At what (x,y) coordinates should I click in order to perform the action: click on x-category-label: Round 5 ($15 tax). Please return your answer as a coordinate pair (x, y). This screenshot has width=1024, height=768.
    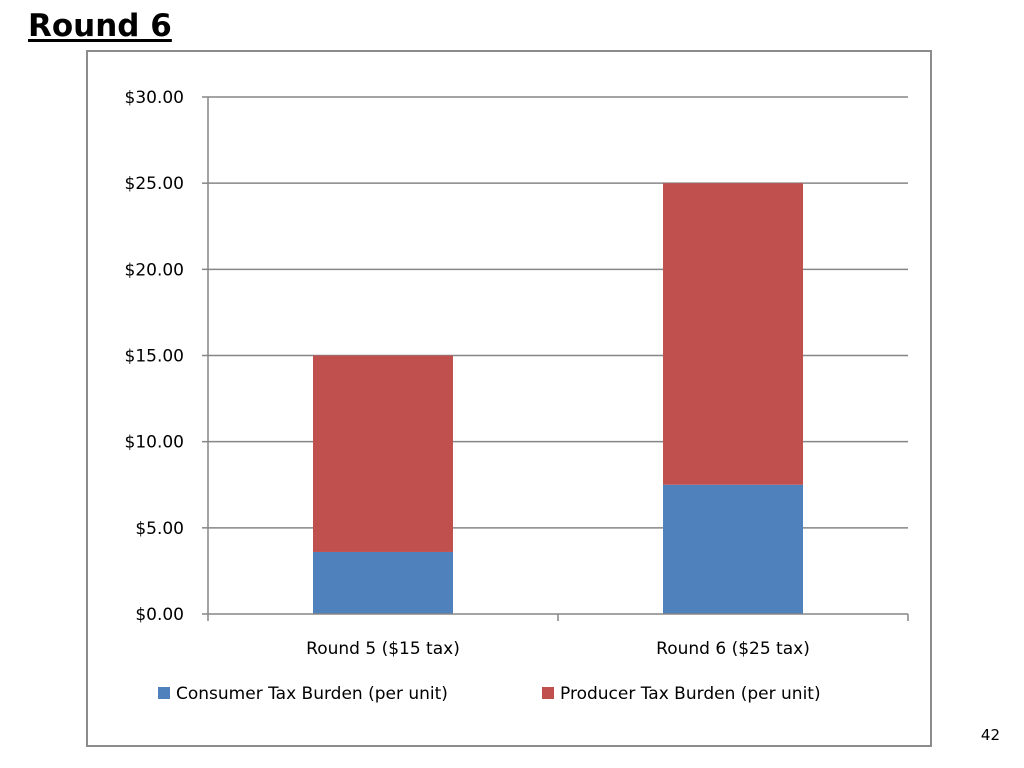
    Looking at the image, I should click on (383, 649).